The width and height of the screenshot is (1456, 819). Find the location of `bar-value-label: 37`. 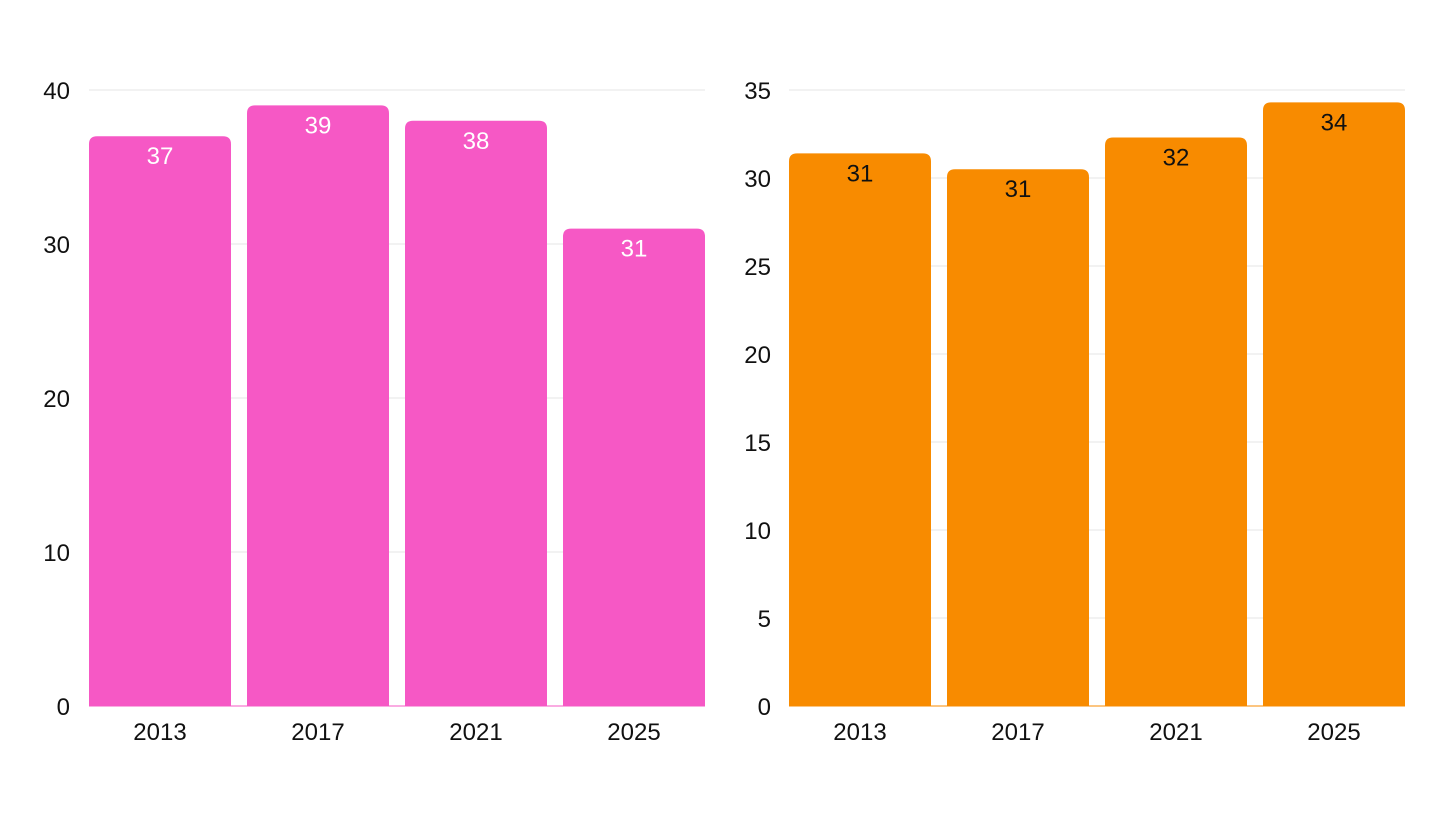

bar-value-label: 37 is located at coordinates (160, 156).